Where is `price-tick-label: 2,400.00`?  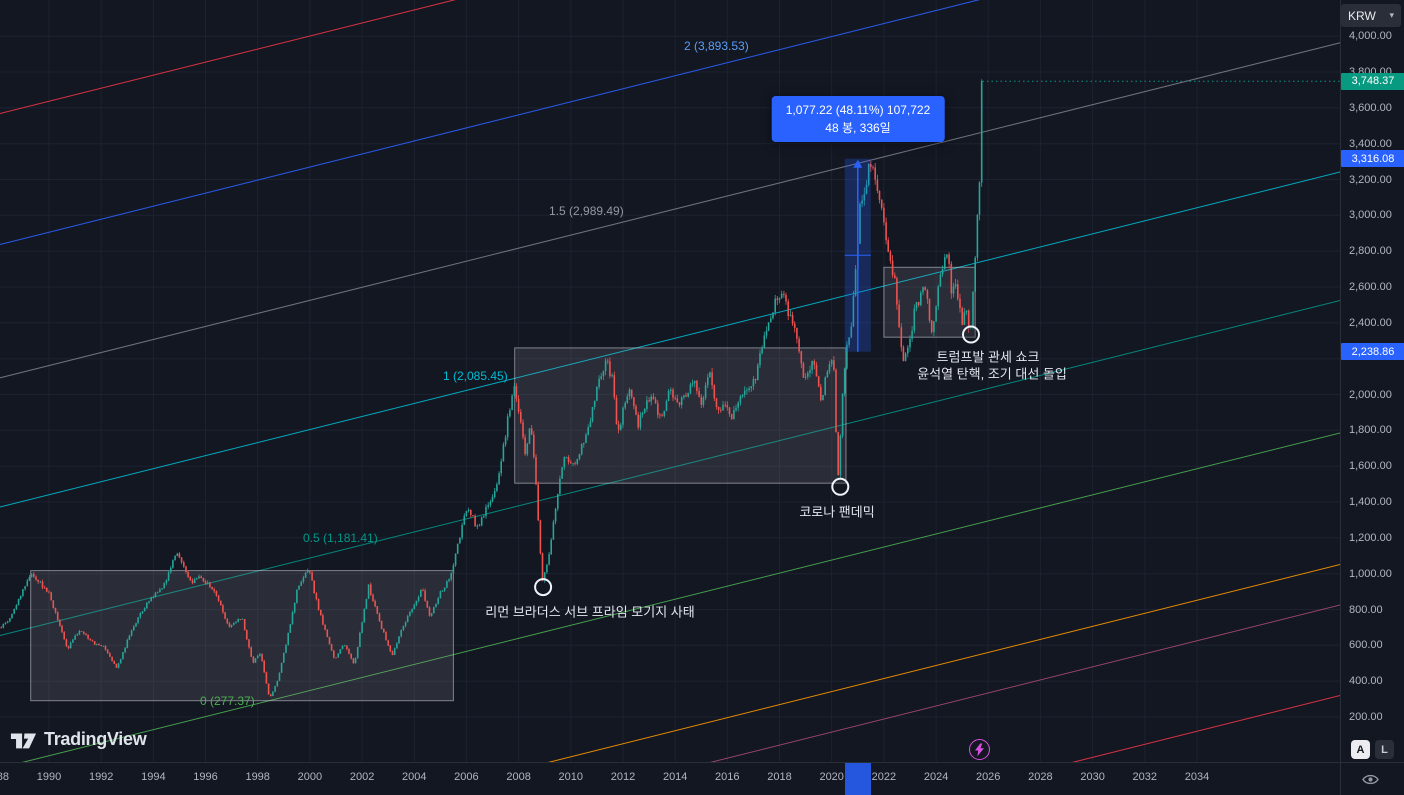
price-tick-label: 2,400.00 is located at coordinates (1370, 322).